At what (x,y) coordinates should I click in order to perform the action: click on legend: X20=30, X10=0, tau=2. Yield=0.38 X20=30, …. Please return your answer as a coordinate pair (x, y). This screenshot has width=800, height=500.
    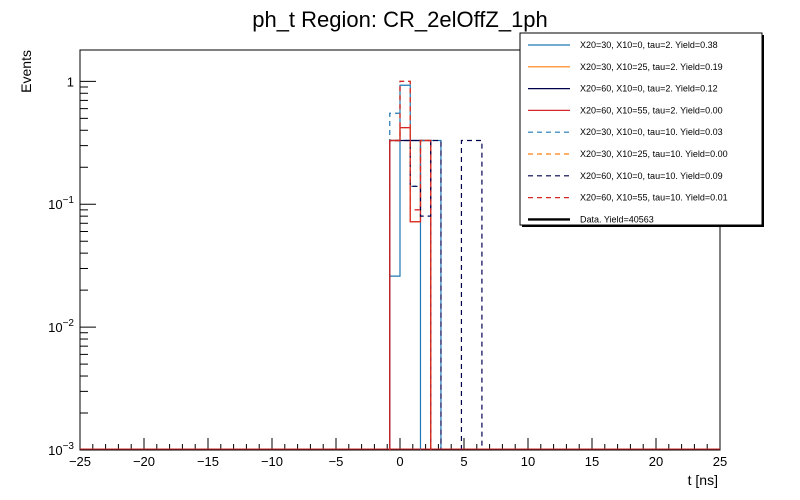
    Looking at the image, I should click on (641, 129).